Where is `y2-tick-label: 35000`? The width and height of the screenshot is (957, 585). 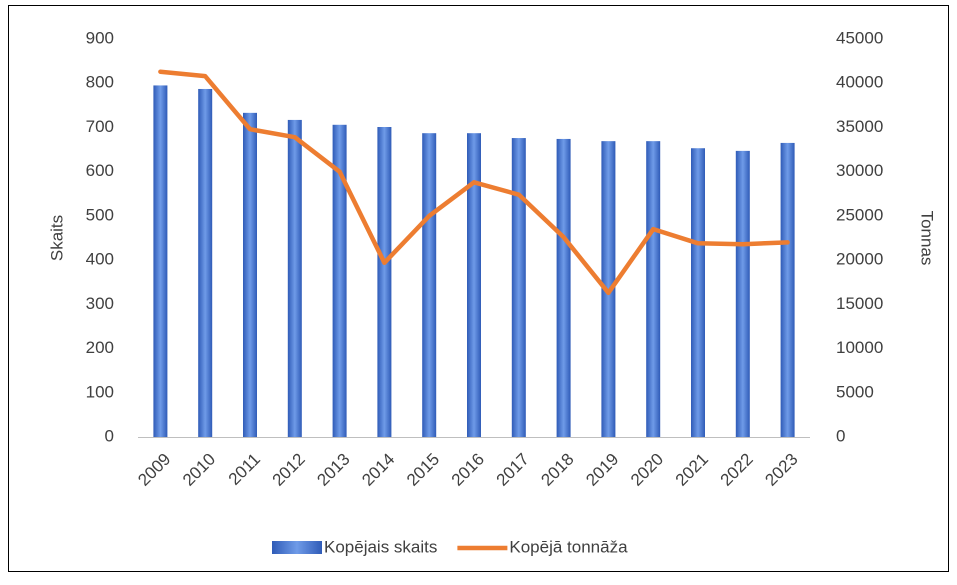 y2-tick-label: 35000 is located at coordinates (859, 126).